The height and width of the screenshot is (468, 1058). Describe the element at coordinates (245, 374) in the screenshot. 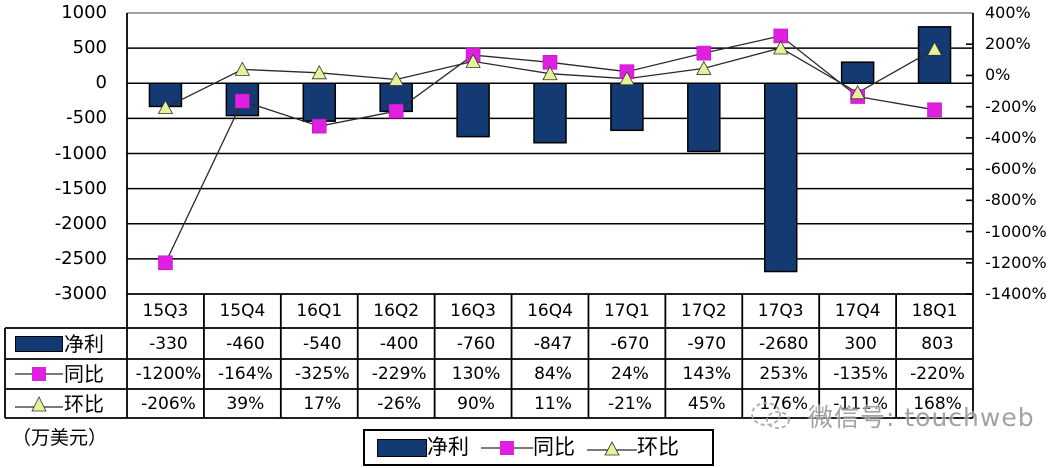

I see `table-value-cell: -164%` at that location.